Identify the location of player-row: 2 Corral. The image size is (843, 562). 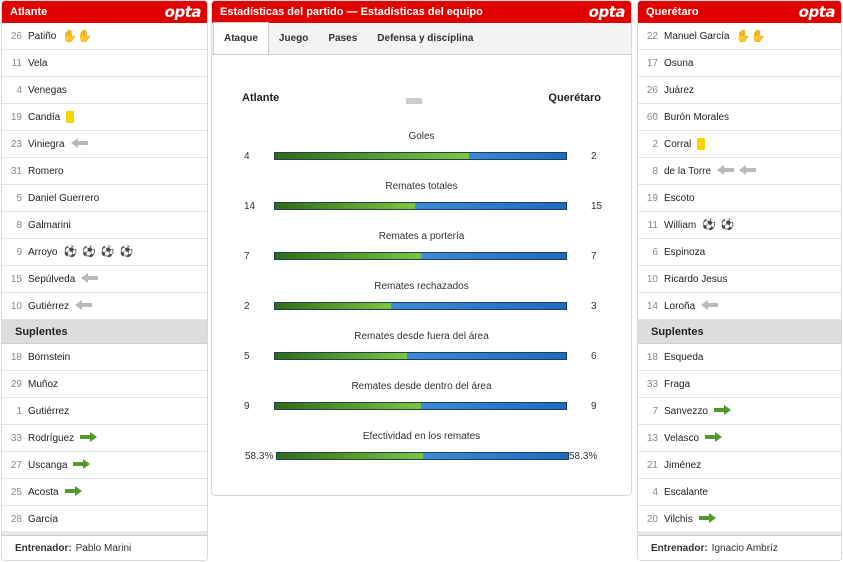
(739, 144).